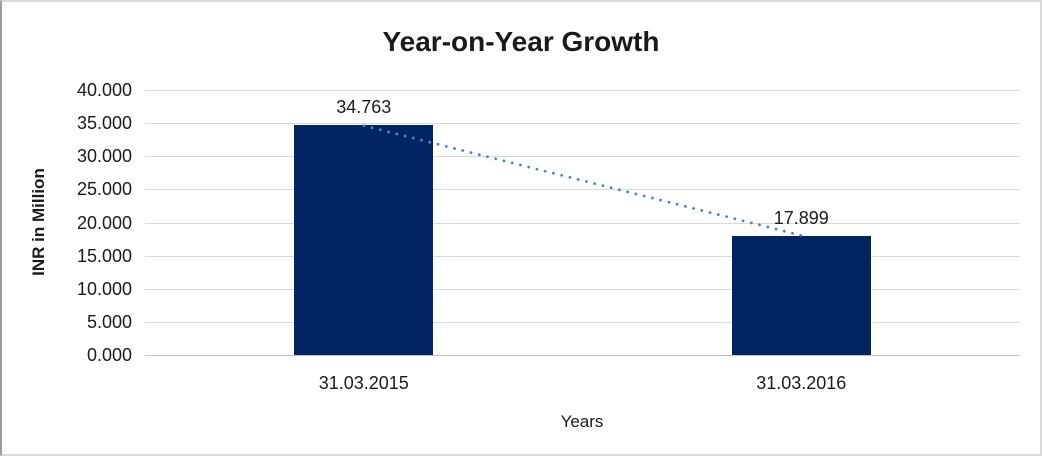 Image resolution: width=1042 pixels, height=456 pixels. I want to click on x-category-label: 31.03.2016, so click(801, 383).